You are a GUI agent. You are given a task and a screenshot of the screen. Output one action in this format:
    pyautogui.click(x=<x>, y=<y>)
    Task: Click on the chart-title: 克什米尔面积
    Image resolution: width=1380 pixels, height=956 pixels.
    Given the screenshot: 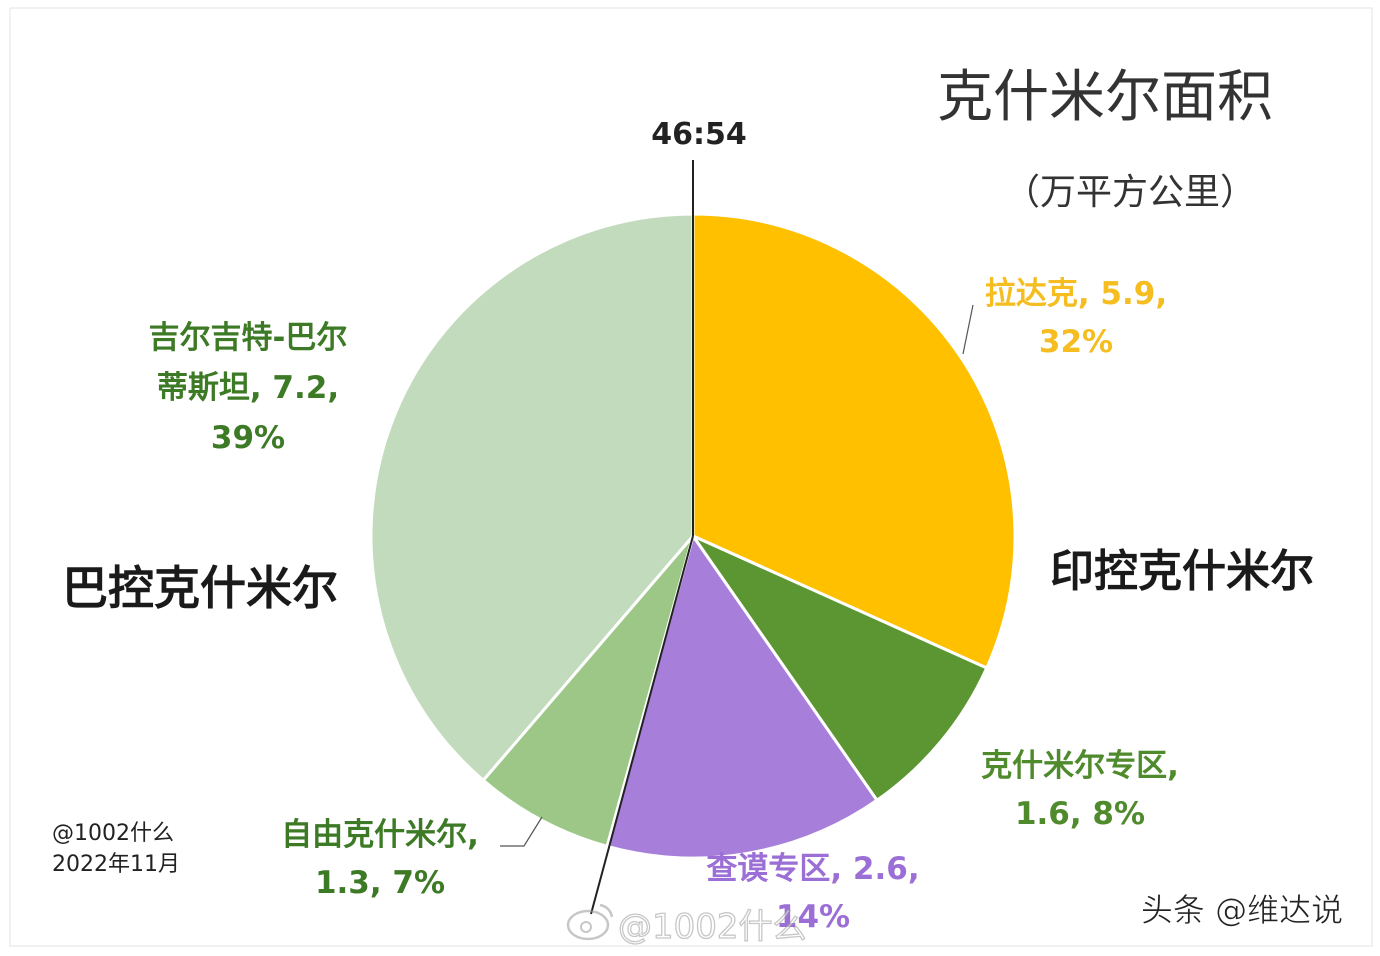 What is the action you would take?
    pyautogui.click(x=1105, y=97)
    